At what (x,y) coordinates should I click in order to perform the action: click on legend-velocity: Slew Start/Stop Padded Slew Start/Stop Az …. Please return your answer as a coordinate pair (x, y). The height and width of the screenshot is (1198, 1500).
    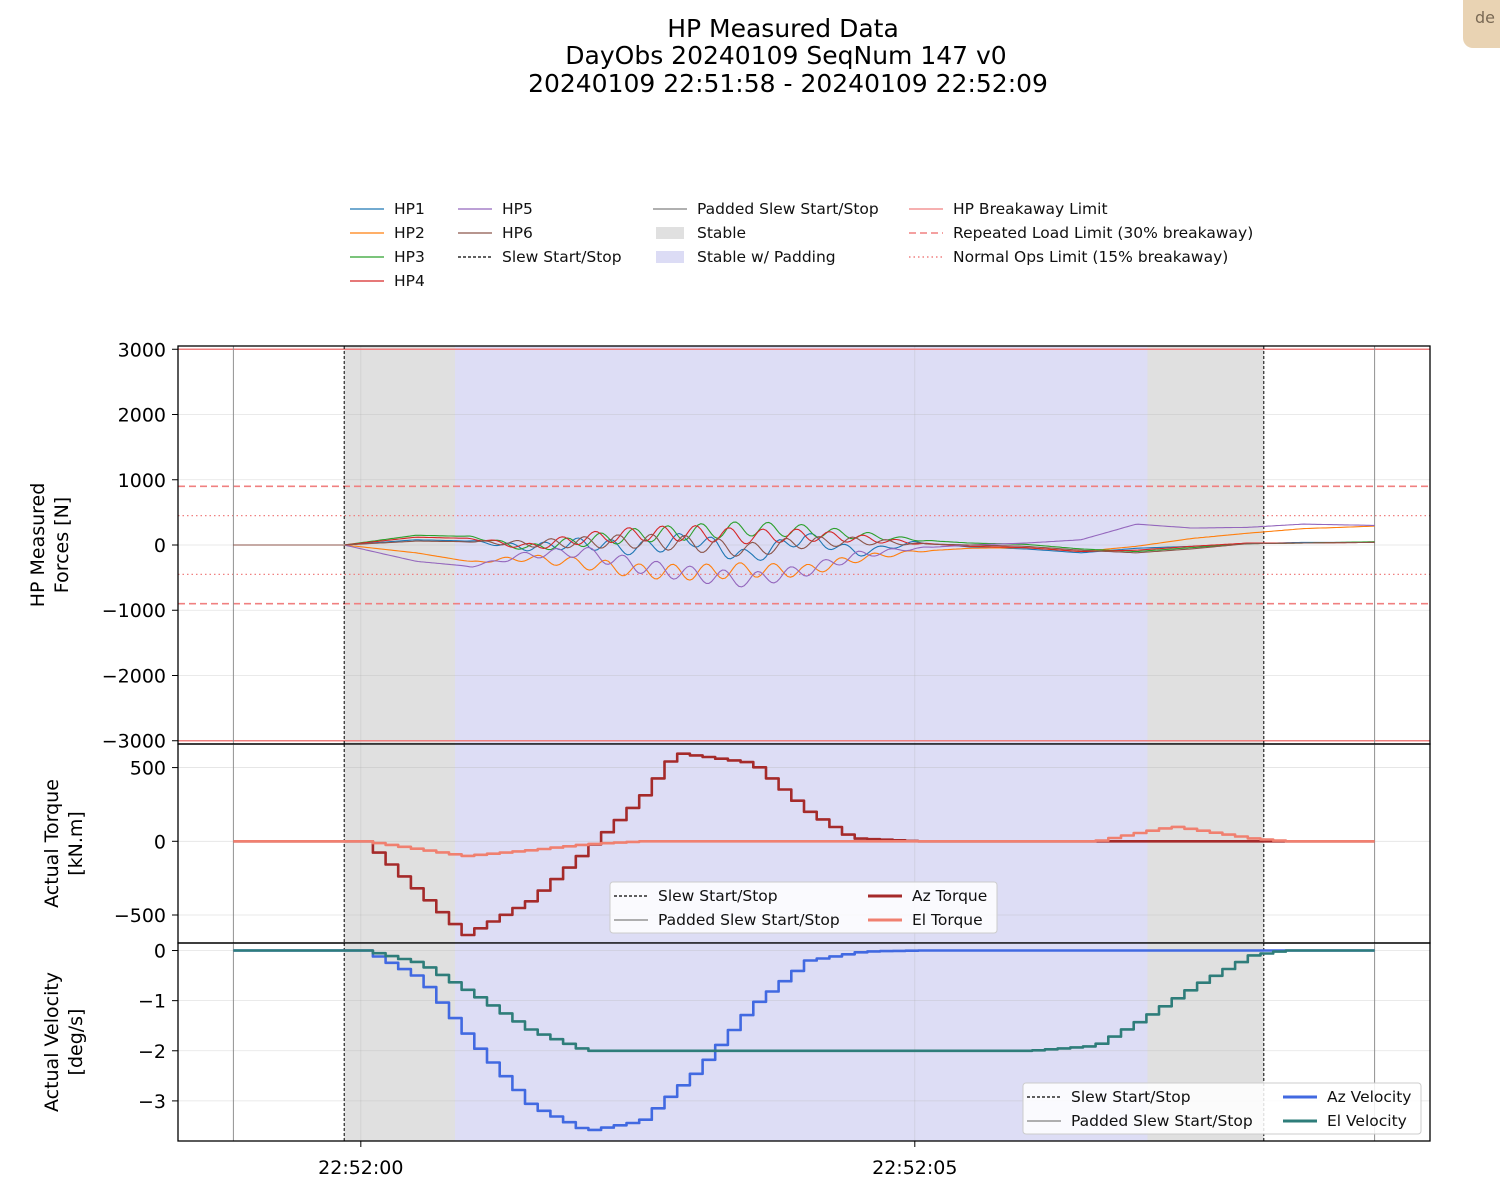
    Looking at the image, I should click on (1222, 1108).